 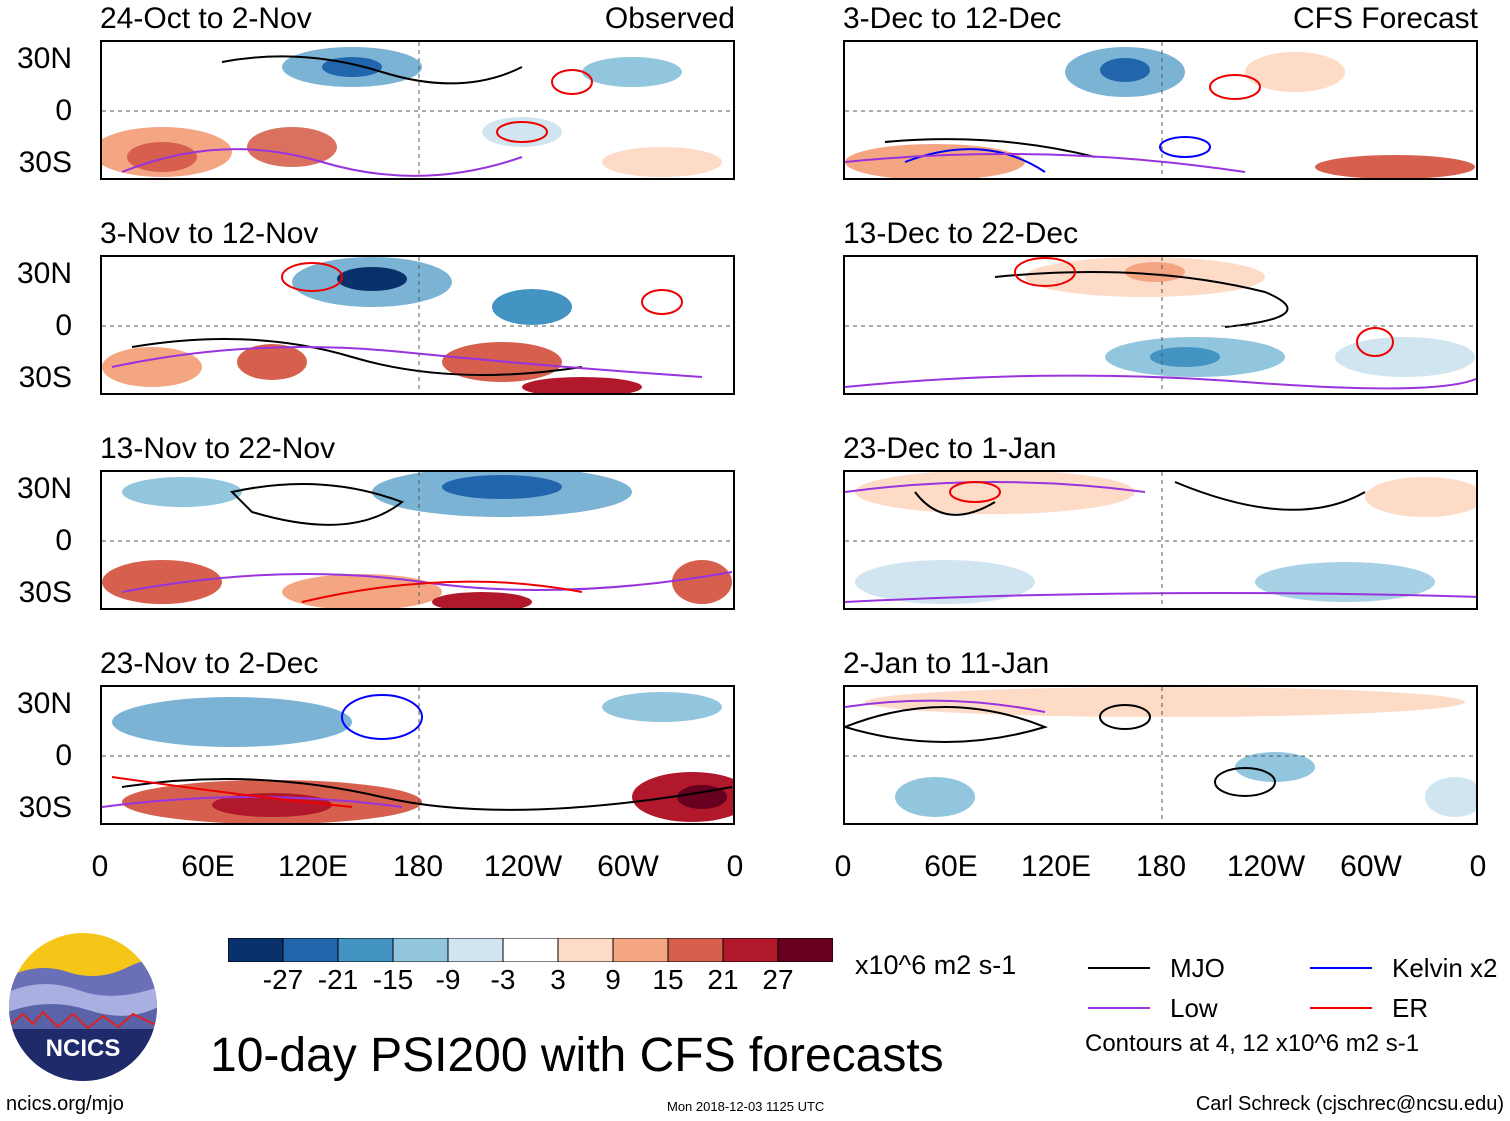 What do you see at coordinates (83, 1007) in the screenshot?
I see `ncics-logo: NCICS` at bounding box center [83, 1007].